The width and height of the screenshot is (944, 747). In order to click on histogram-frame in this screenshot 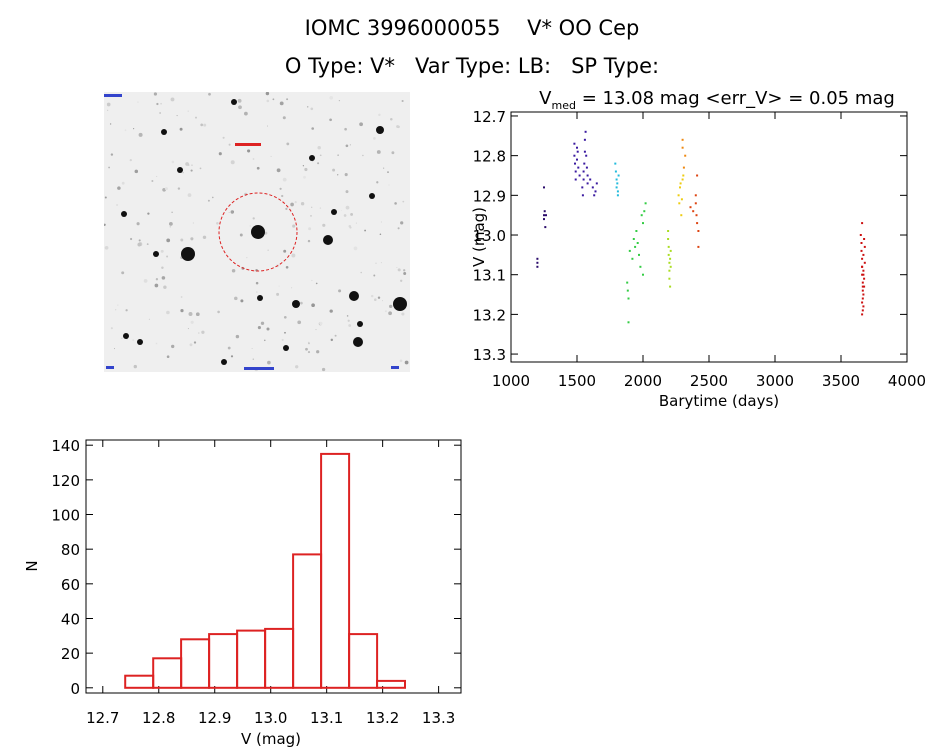, I will do `click(273, 566)`.